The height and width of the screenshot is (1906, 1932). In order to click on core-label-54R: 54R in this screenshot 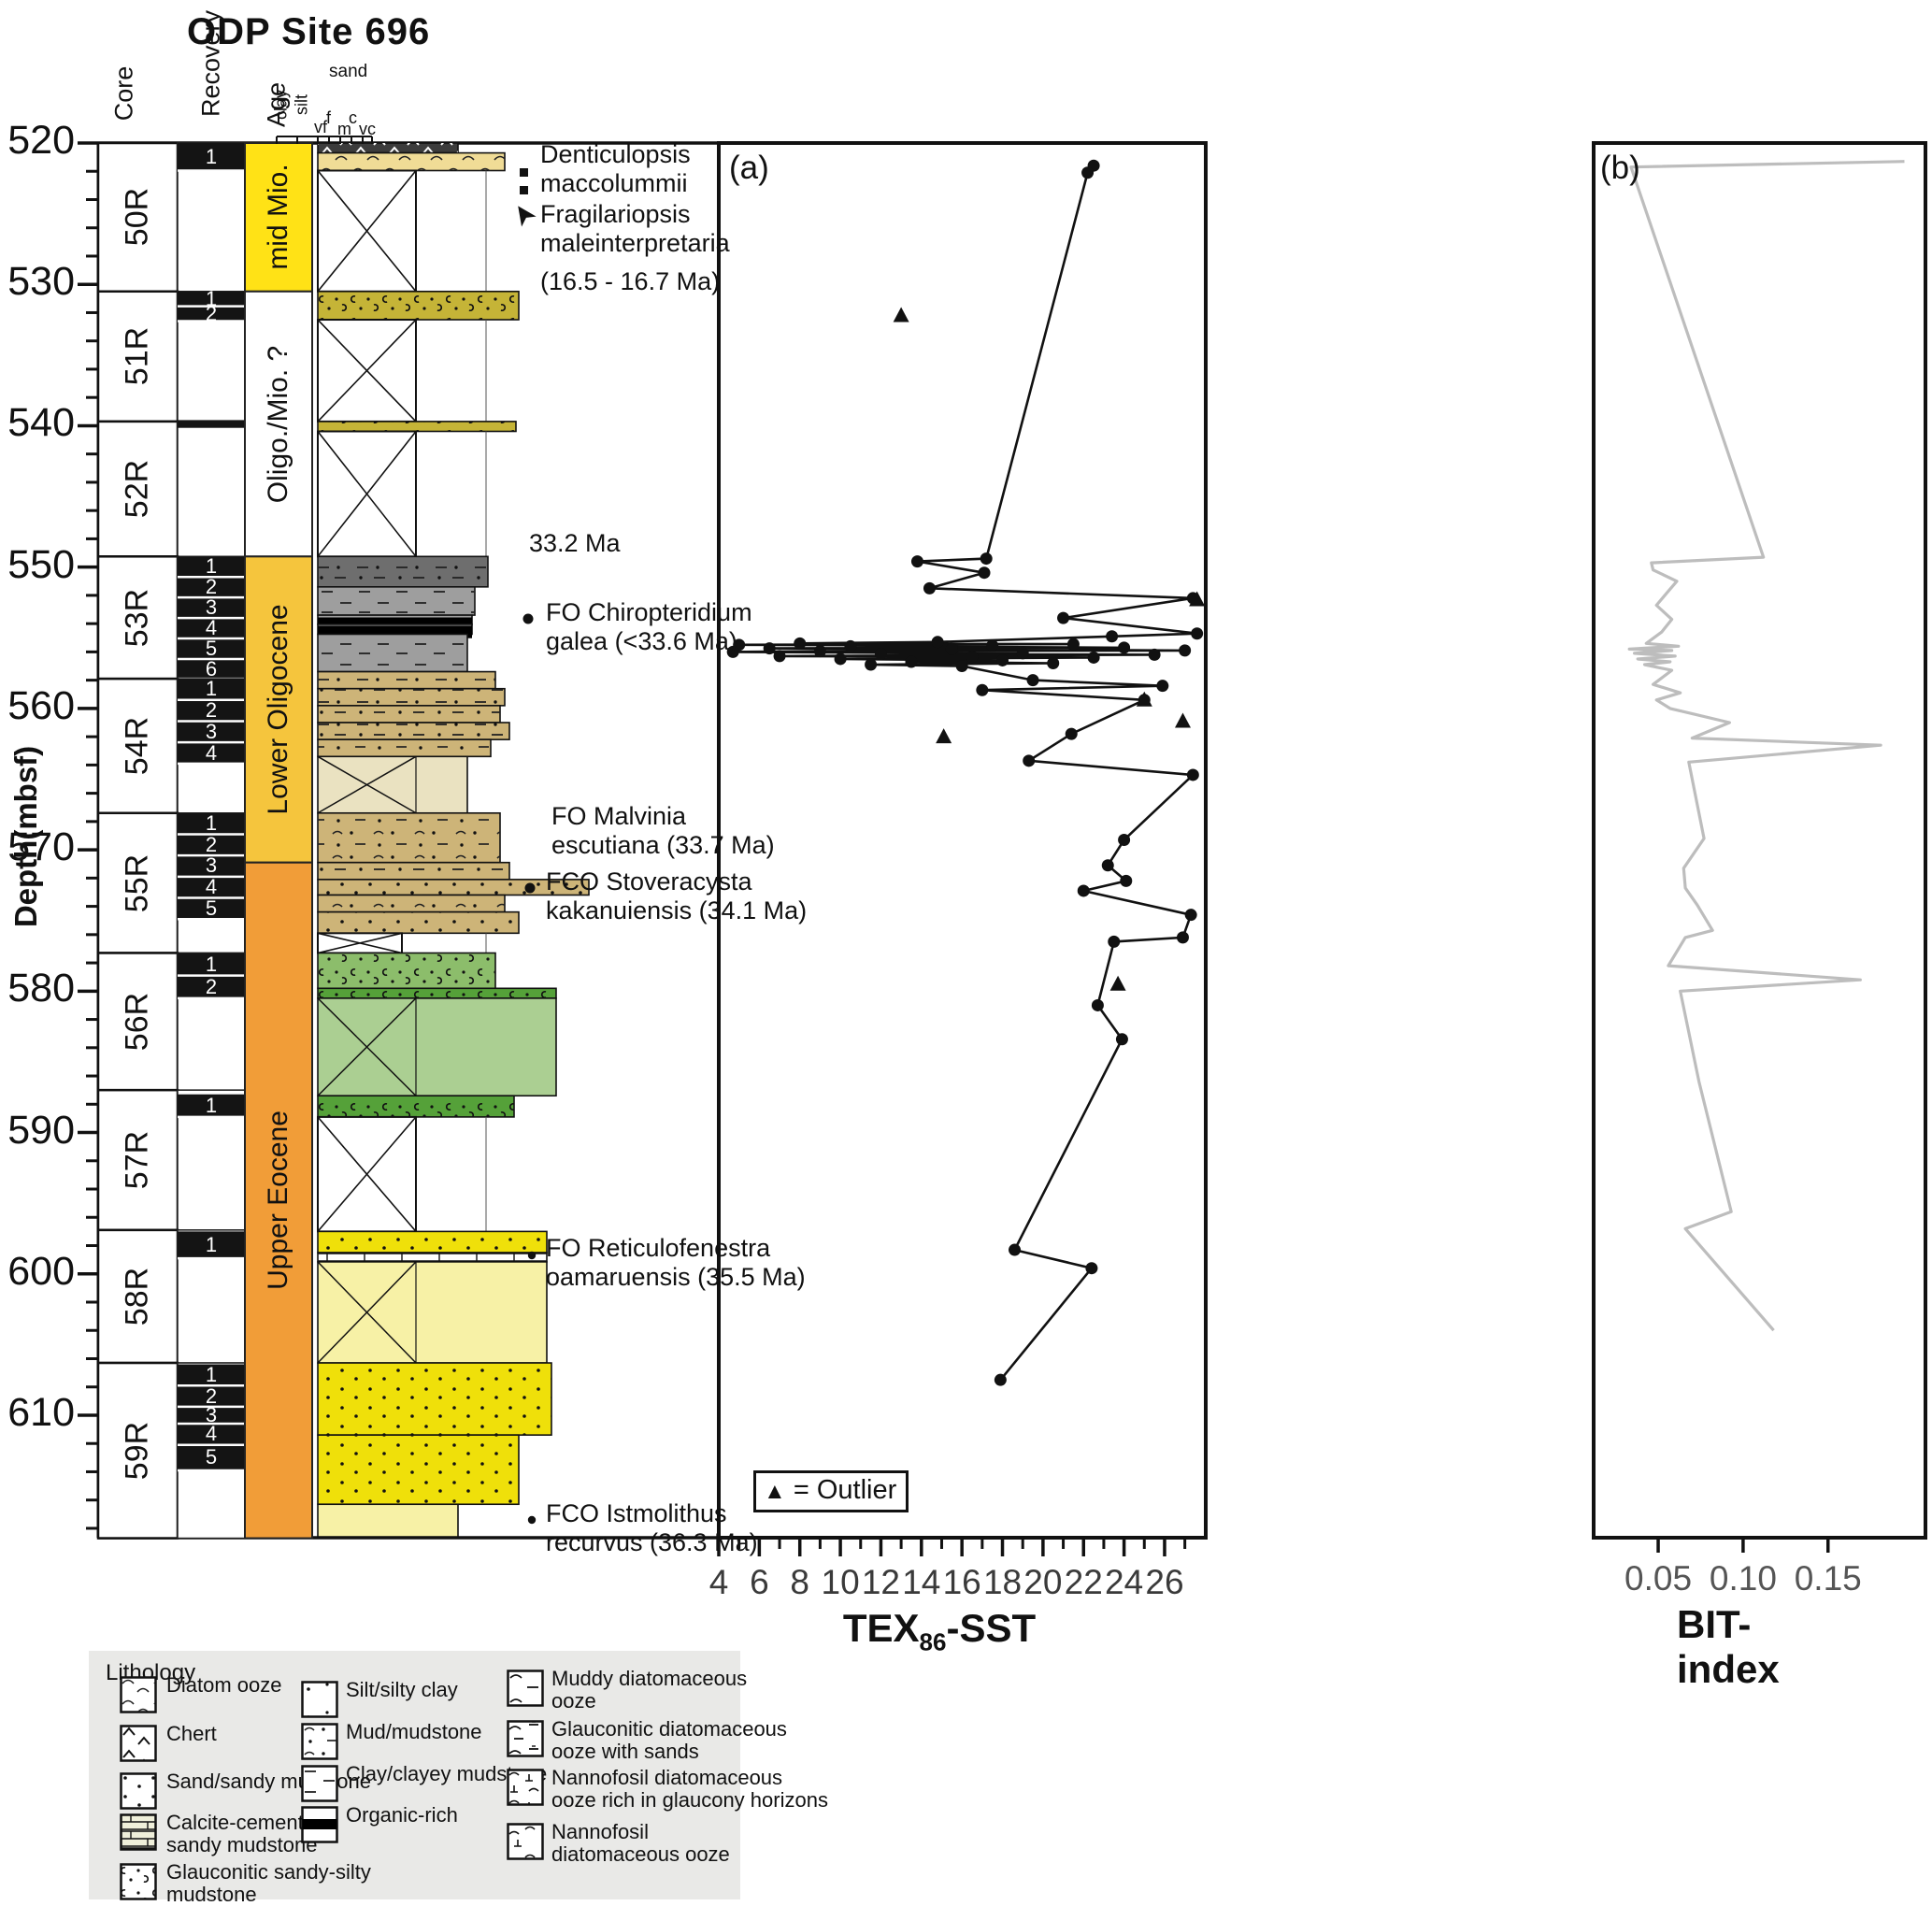, I will do `click(137, 746)`.